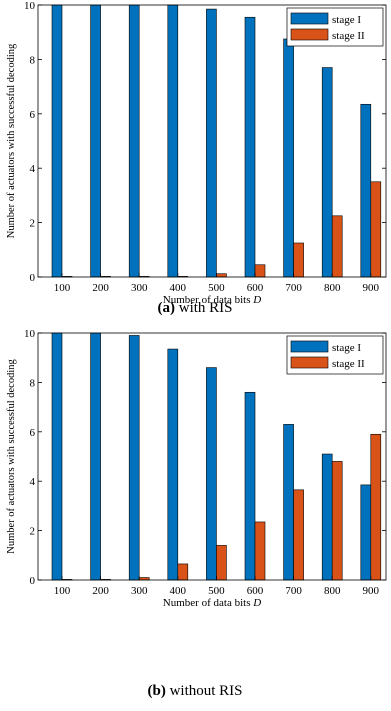 This screenshot has height=711, width=391. I want to click on figure-caption: (a) with RIS, so click(194, 308).